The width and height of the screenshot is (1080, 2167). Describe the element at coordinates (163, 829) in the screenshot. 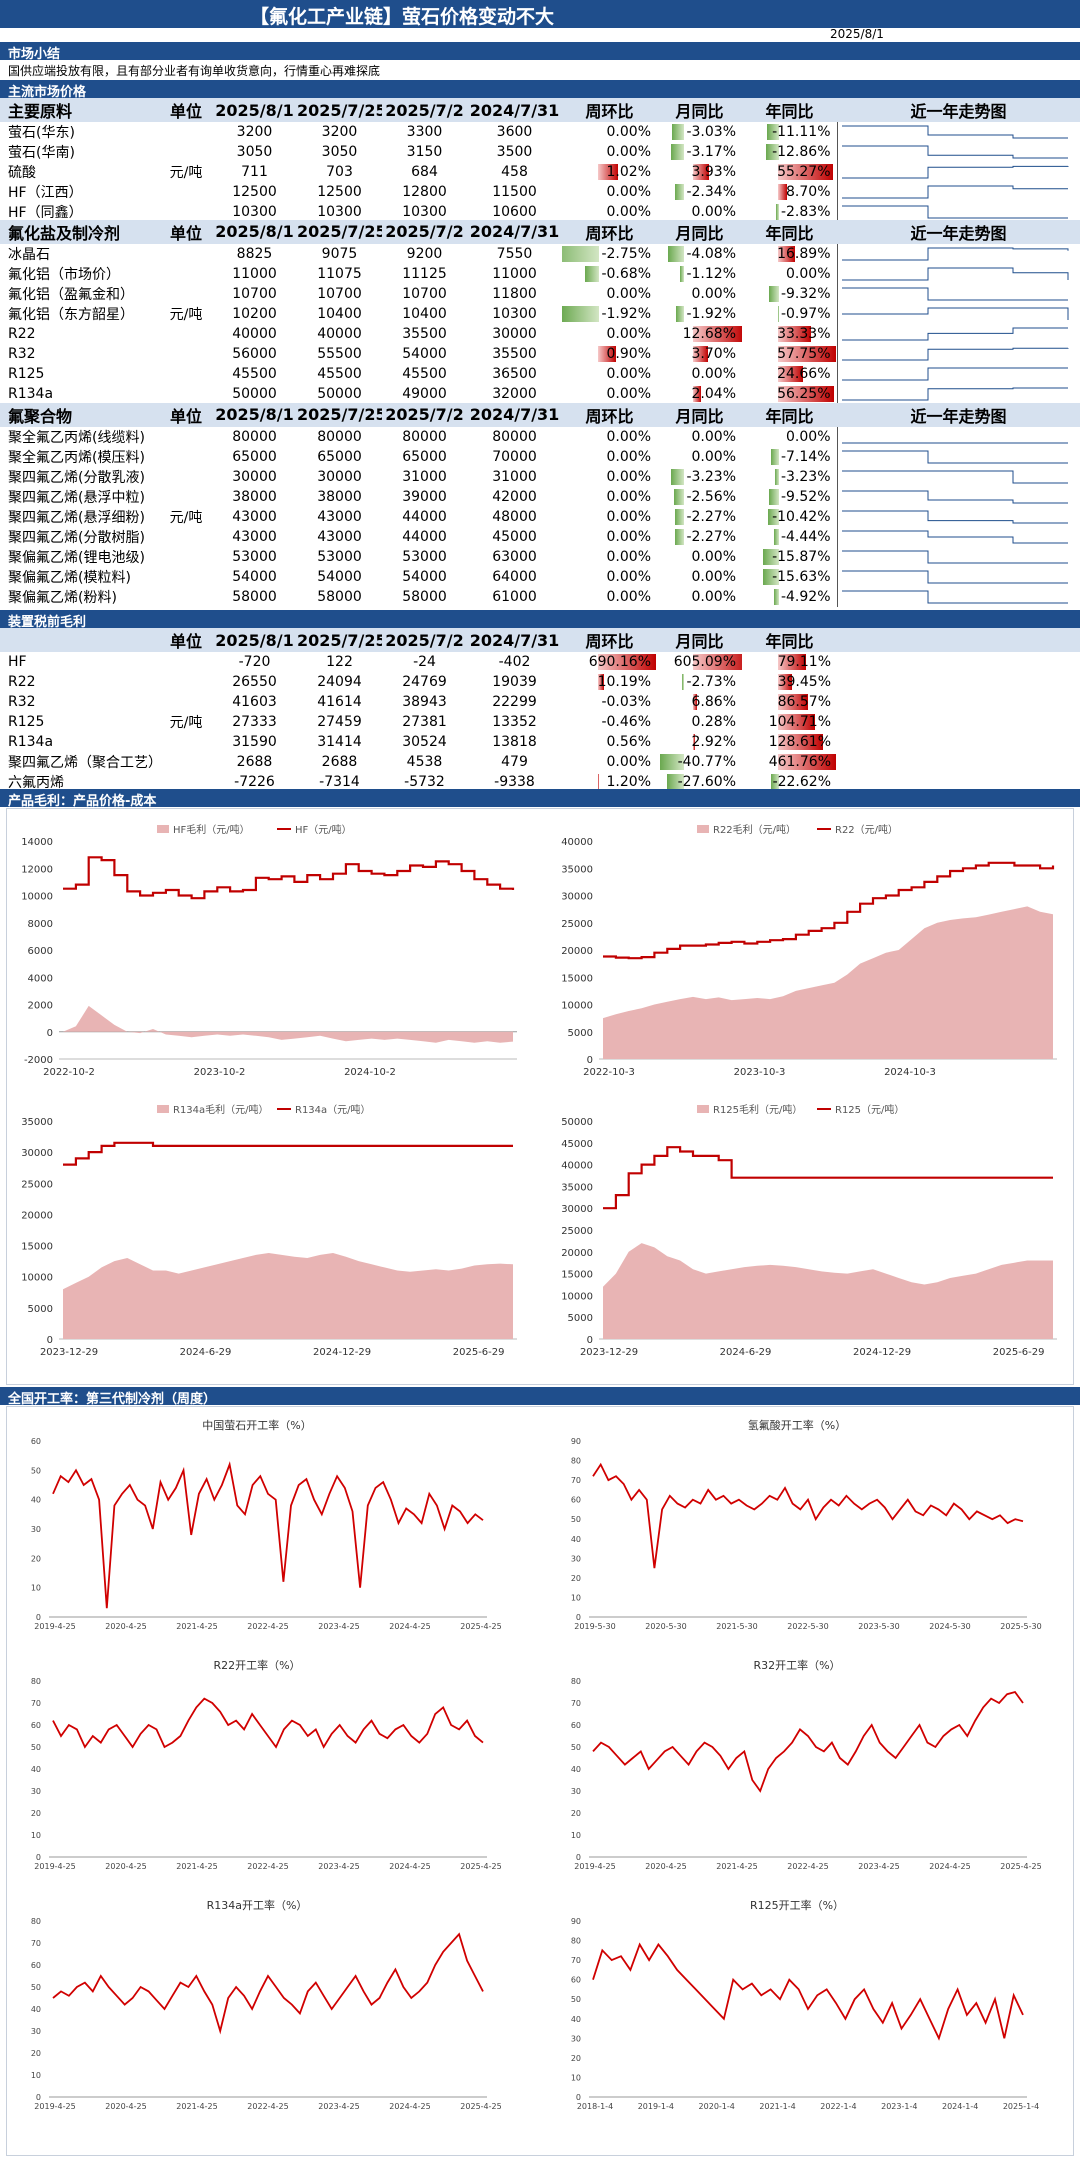

I see `legend-swatch-margin` at that location.